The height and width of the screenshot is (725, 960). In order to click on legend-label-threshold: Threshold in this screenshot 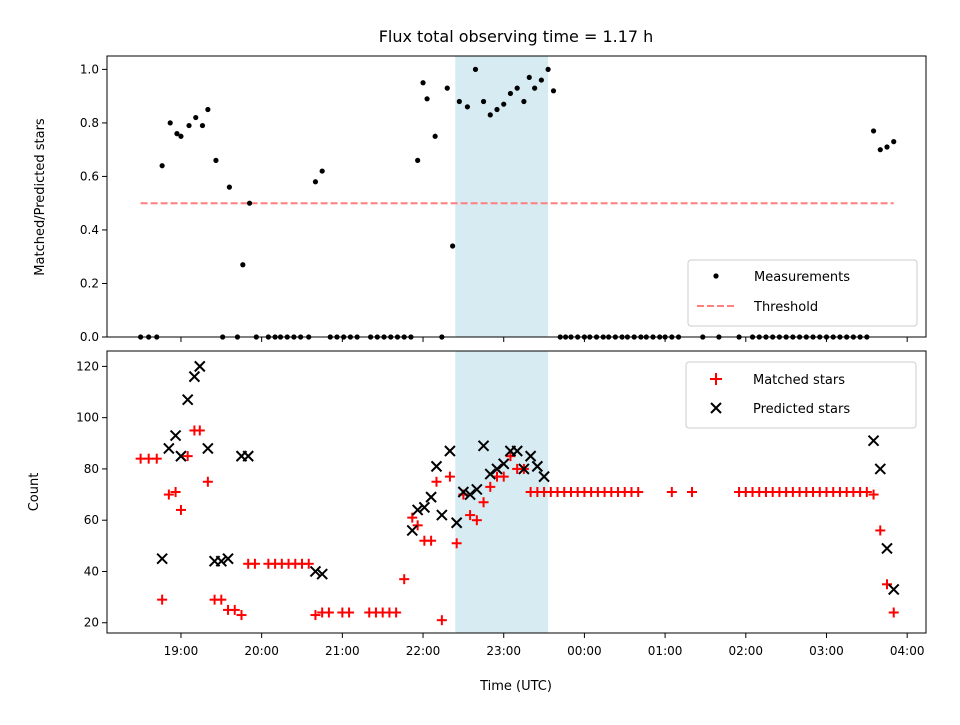, I will do `click(785, 307)`.